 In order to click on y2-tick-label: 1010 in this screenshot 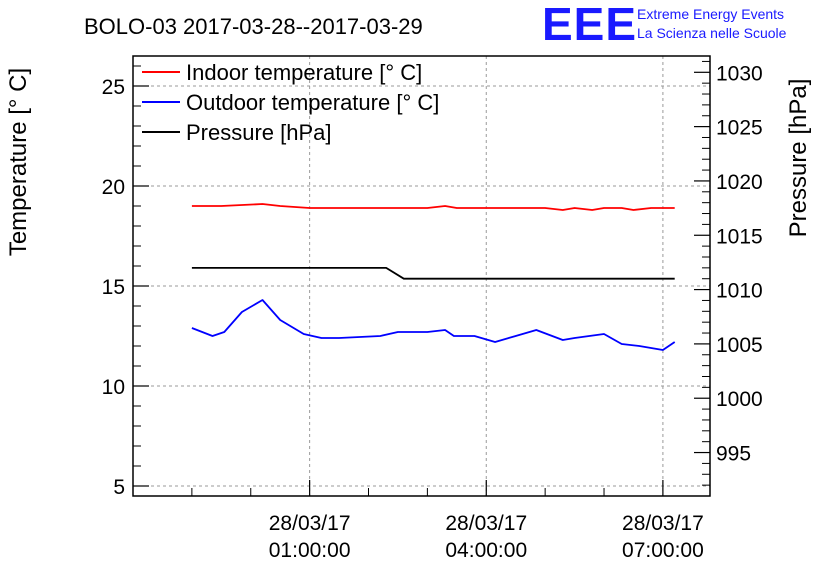, I will do `click(739, 291)`.